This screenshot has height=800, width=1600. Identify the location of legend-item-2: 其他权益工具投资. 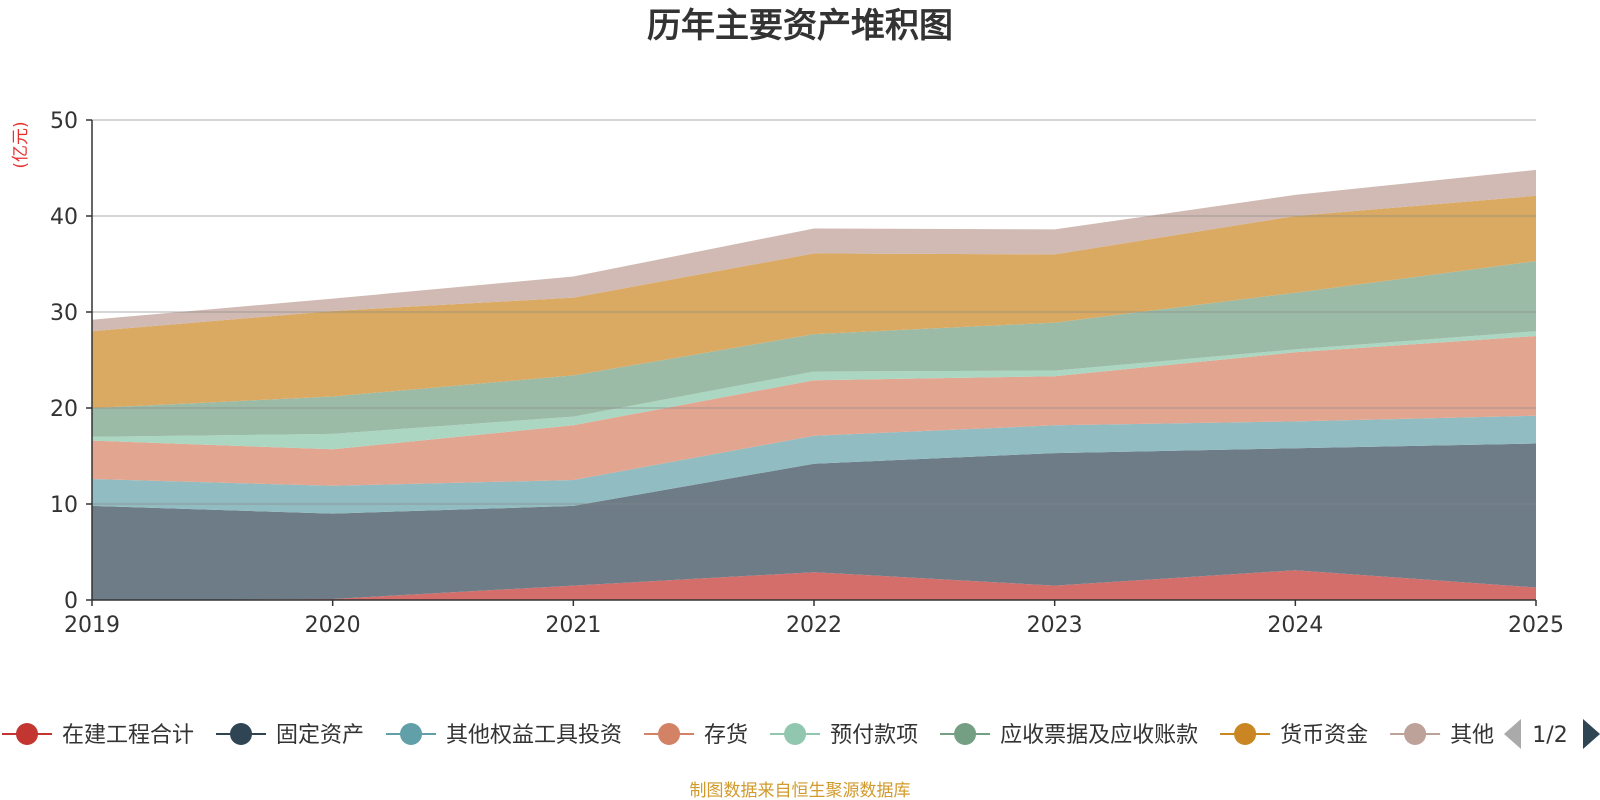
(504, 735).